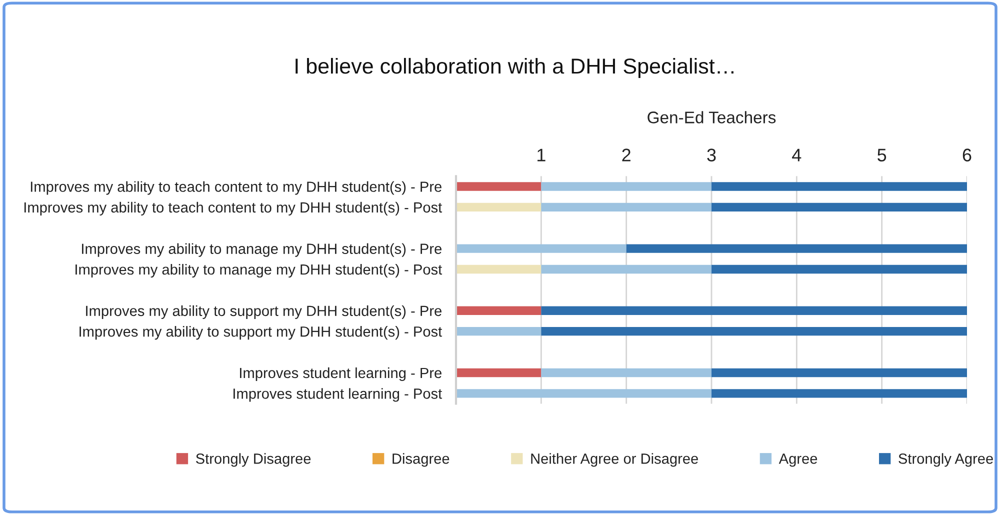 The width and height of the screenshot is (1000, 515). Describe the element at coordinates (542, 155) in the screenshot. I see `x-tick-label: 1` at that location.